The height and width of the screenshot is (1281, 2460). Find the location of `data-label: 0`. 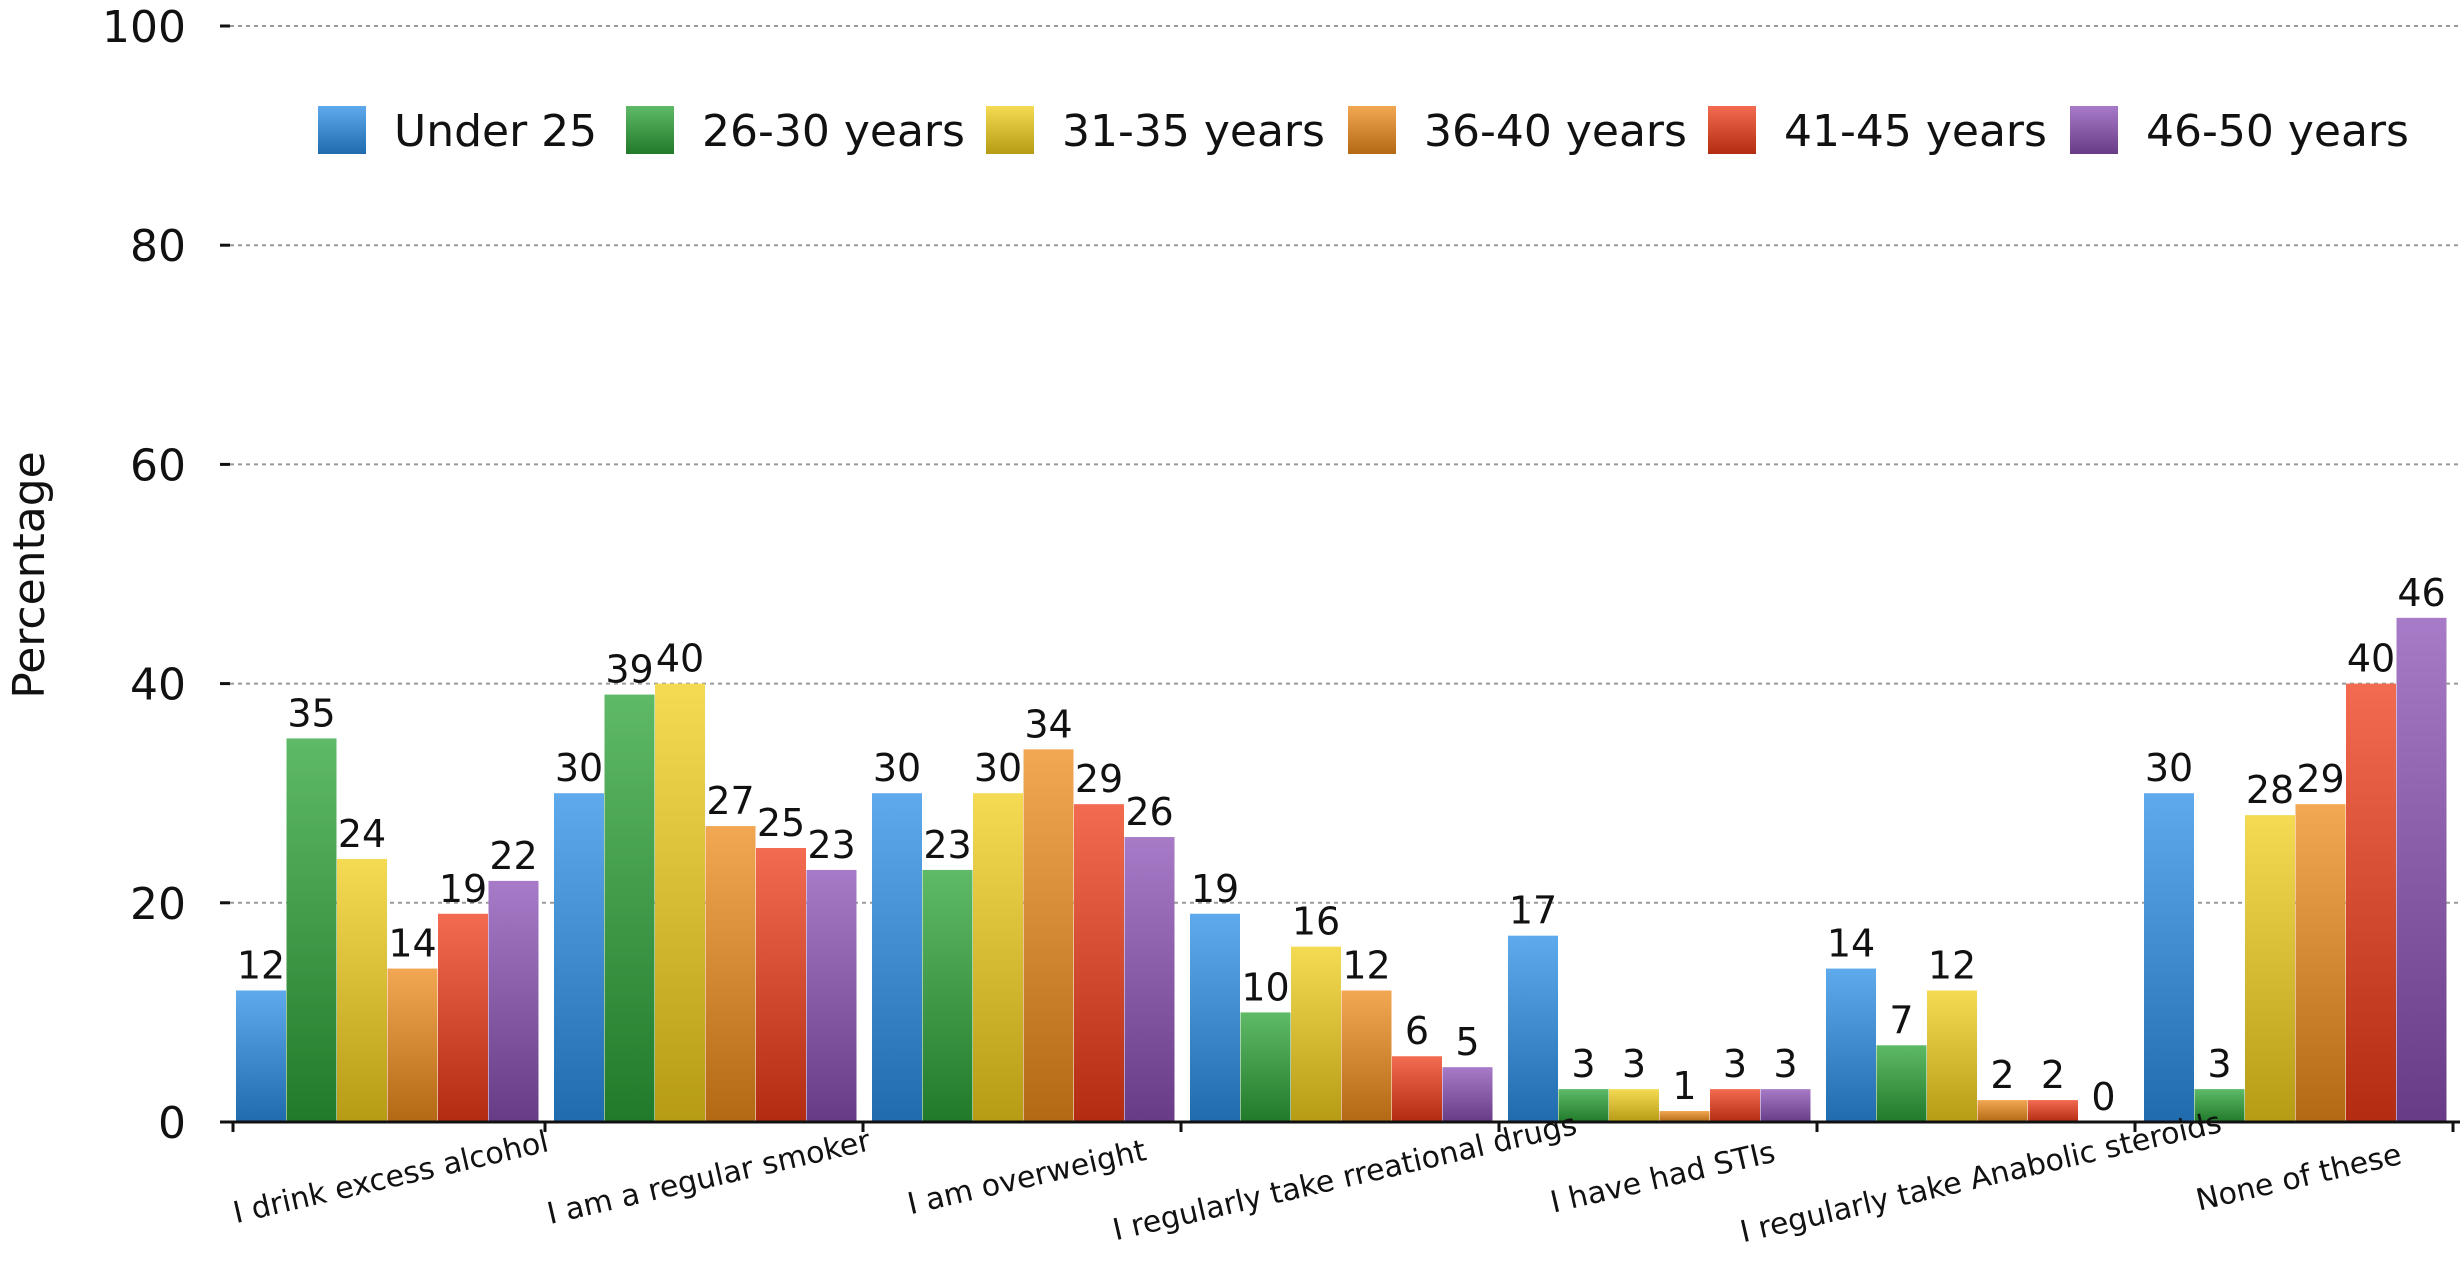

data-label: 0 is located at coordinates (2103, 1097).